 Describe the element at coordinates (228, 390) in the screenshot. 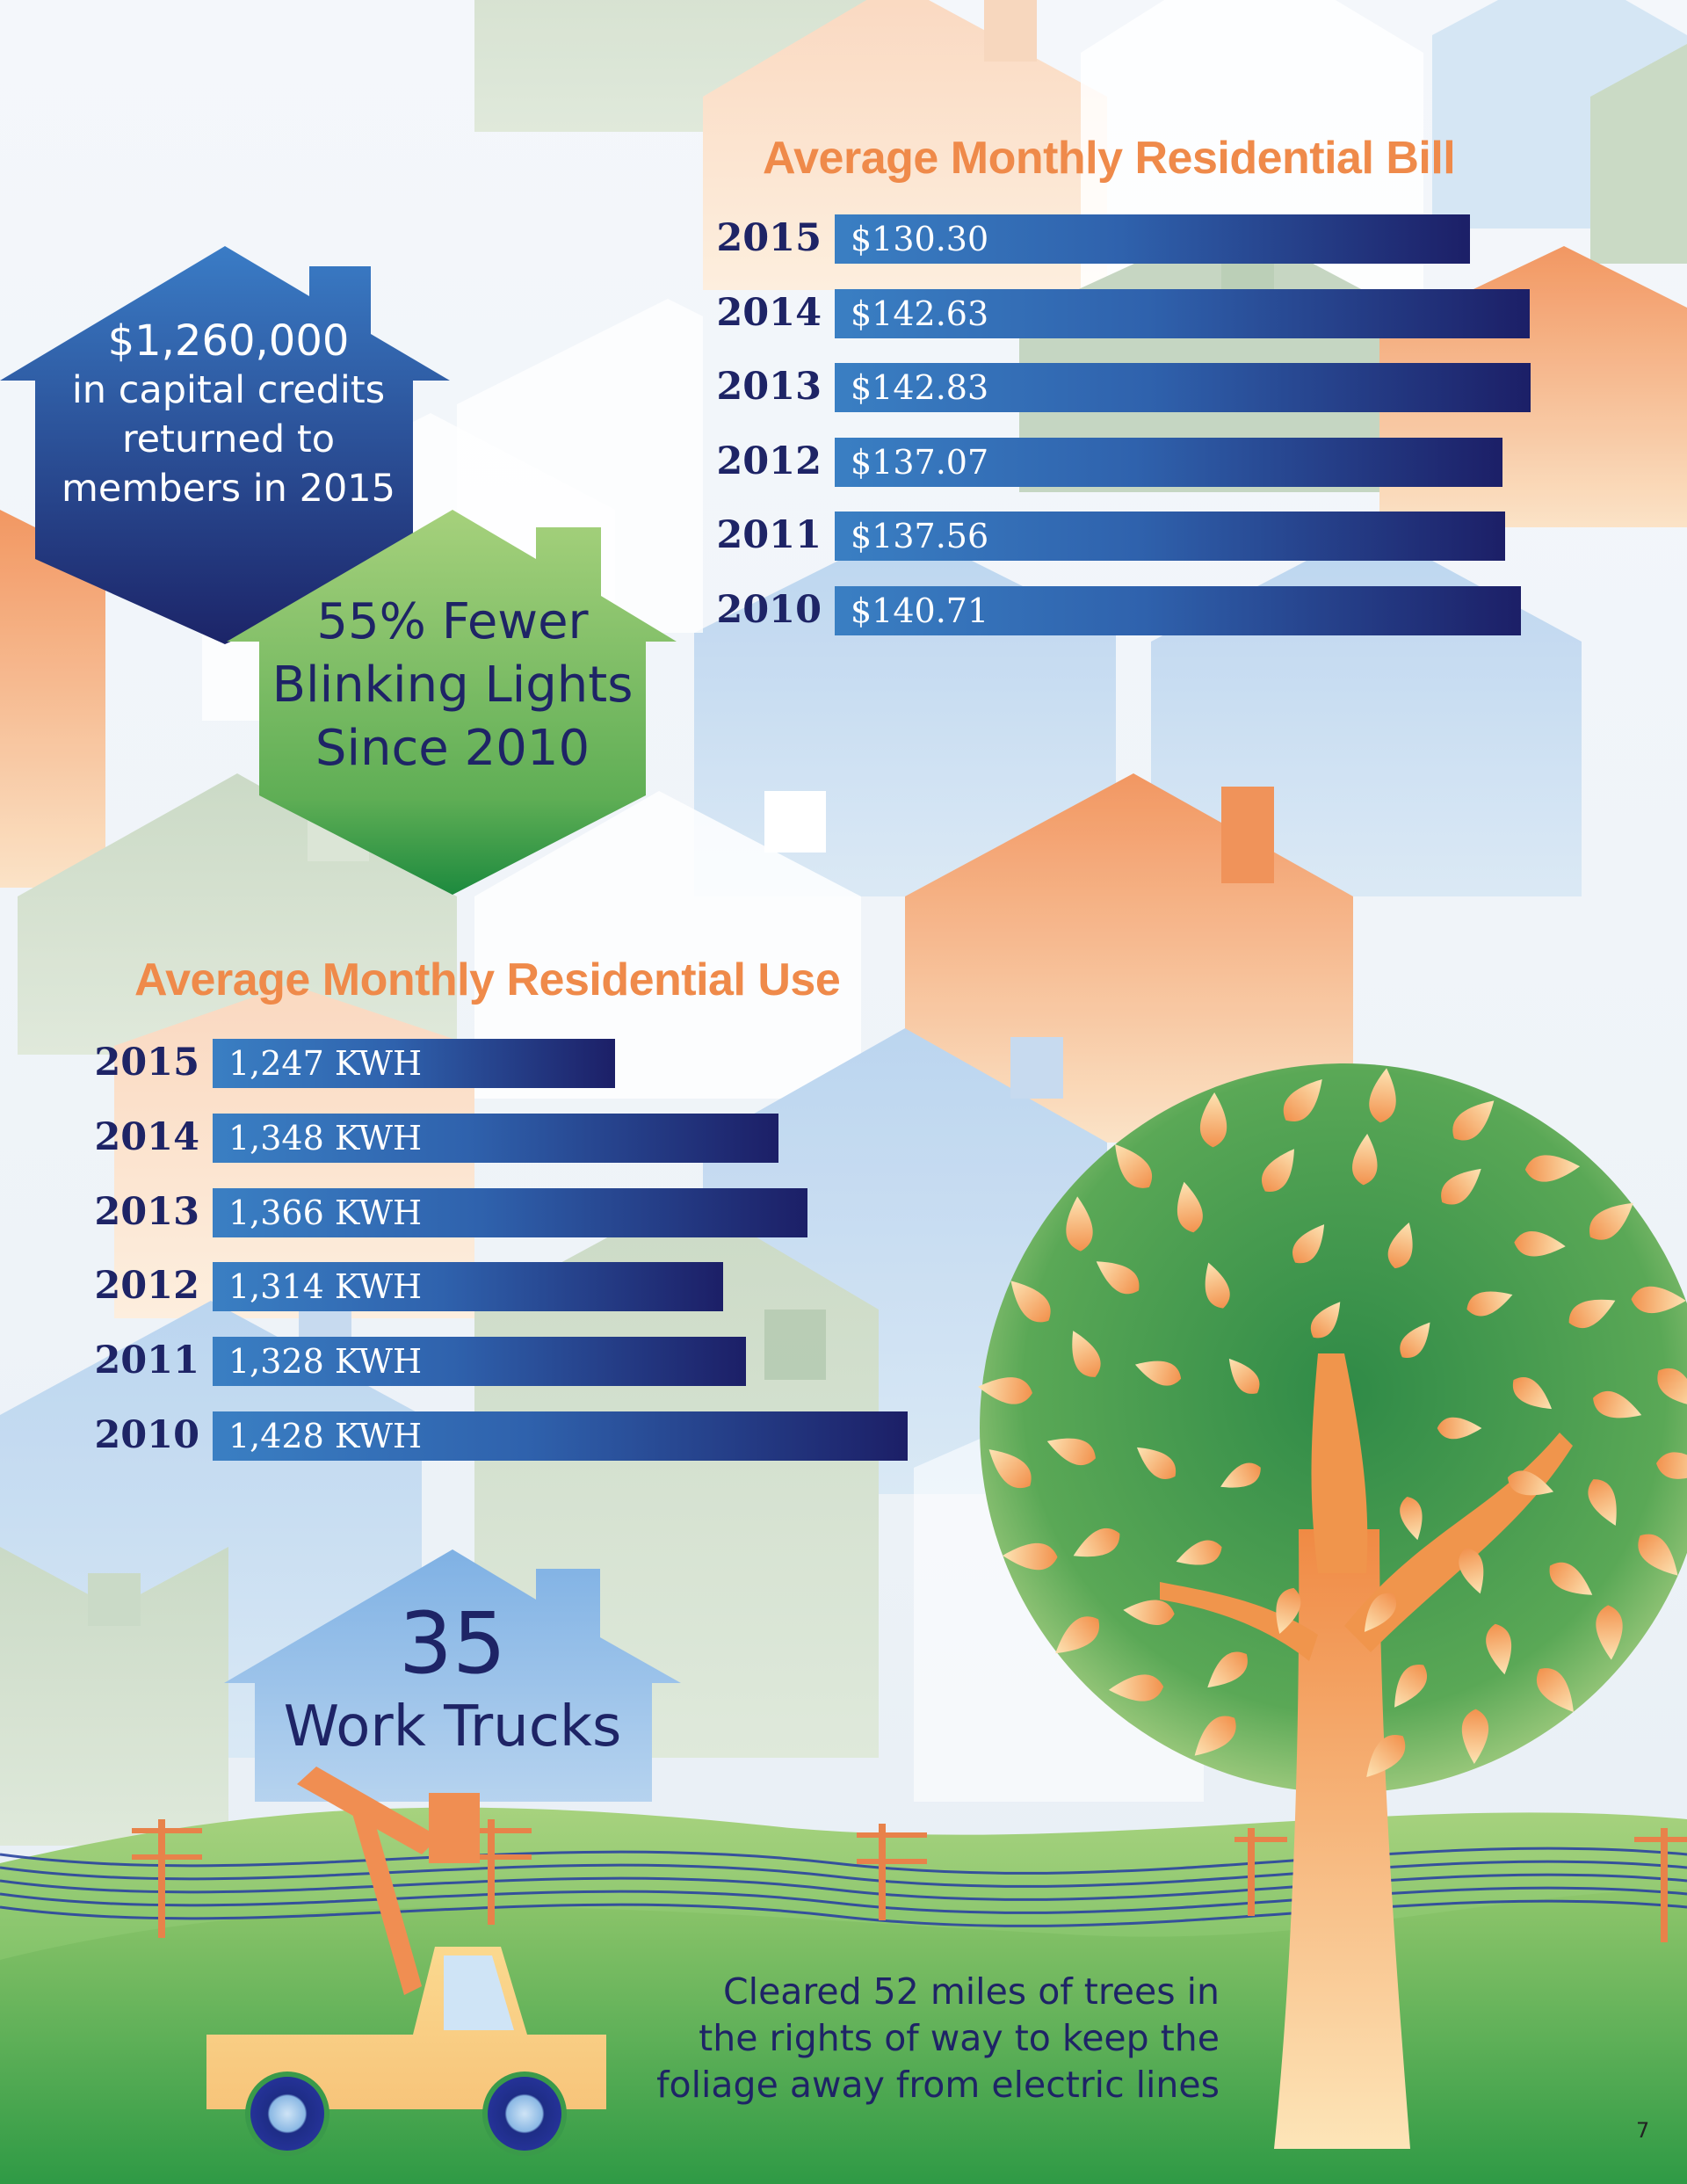

I see `credits-text-line1: in capital credits` at that location.